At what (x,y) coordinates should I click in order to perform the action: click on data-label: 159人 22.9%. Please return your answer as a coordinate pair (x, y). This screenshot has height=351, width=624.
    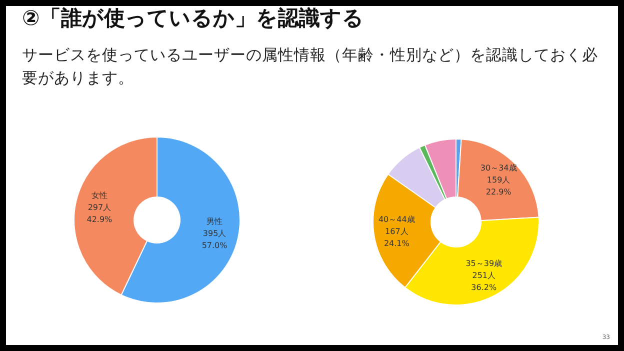
    Looking at the image, I should click on (499, 186).